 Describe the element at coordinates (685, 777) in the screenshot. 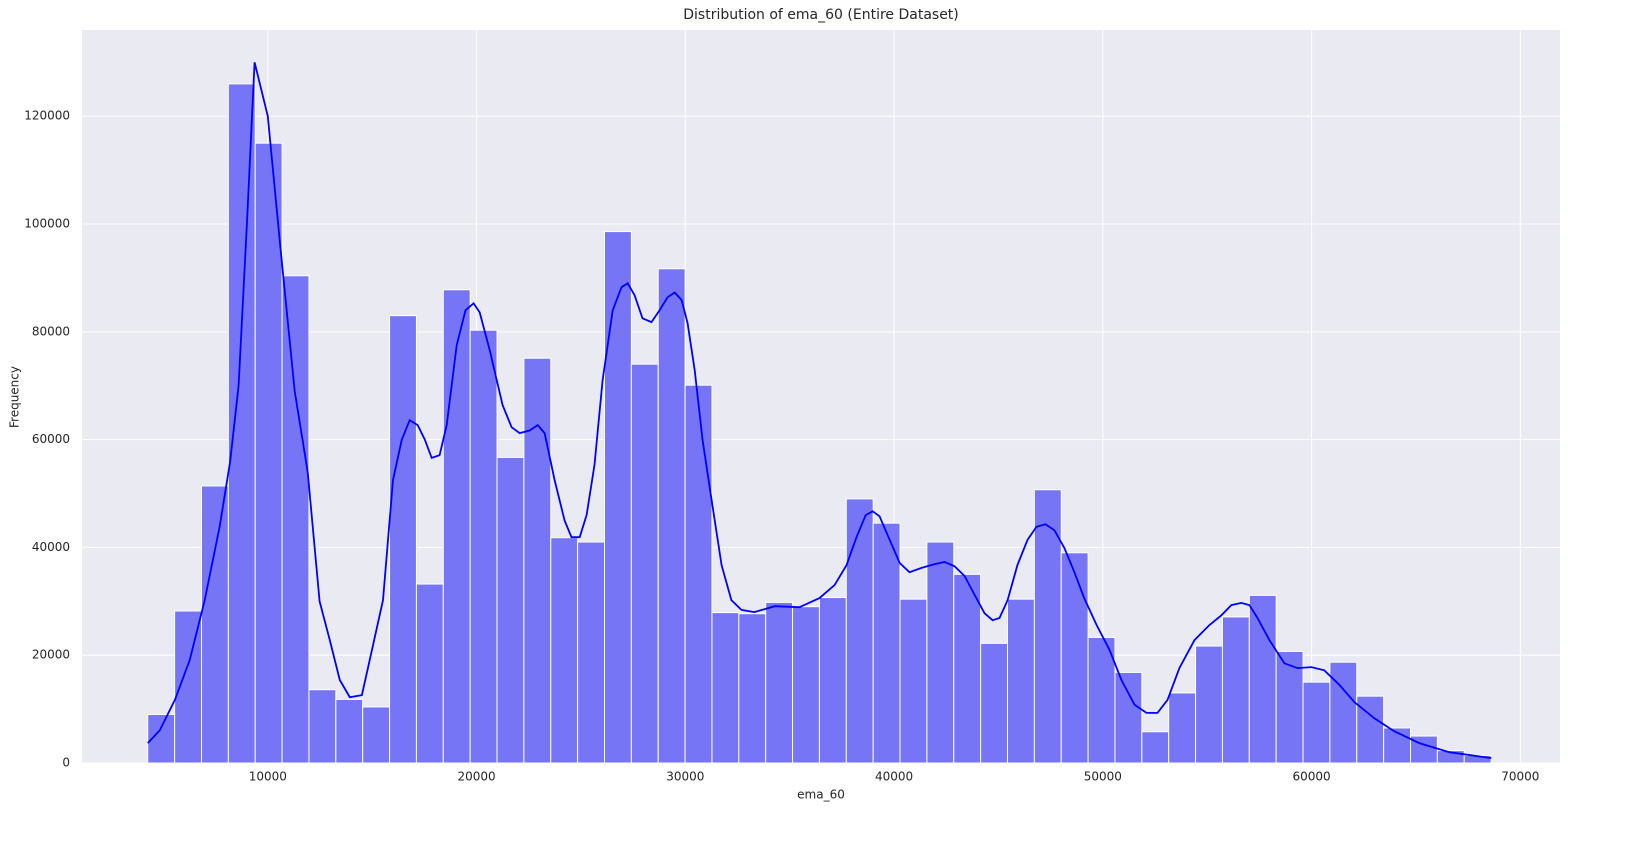

I see `x-tick-label: 30000` at that location.